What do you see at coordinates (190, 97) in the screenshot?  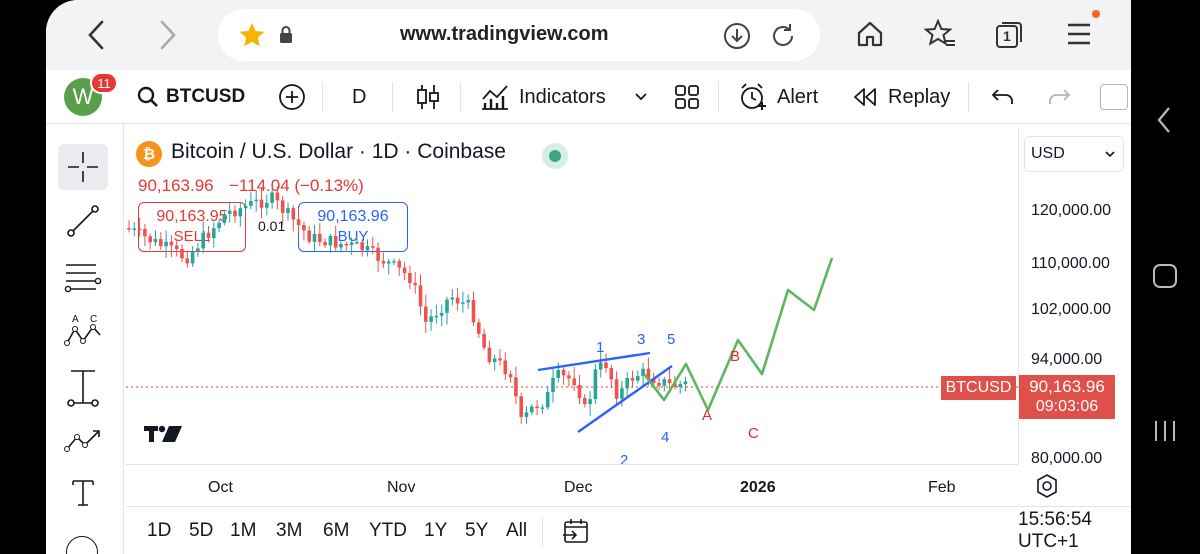 I see `symbol-search: BTCUSD` at bounding box center [190, 97].